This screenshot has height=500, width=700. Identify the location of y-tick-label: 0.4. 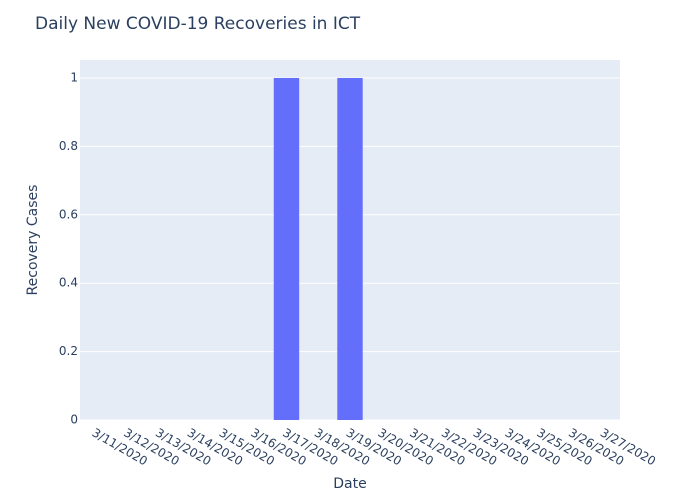
(68, 283).